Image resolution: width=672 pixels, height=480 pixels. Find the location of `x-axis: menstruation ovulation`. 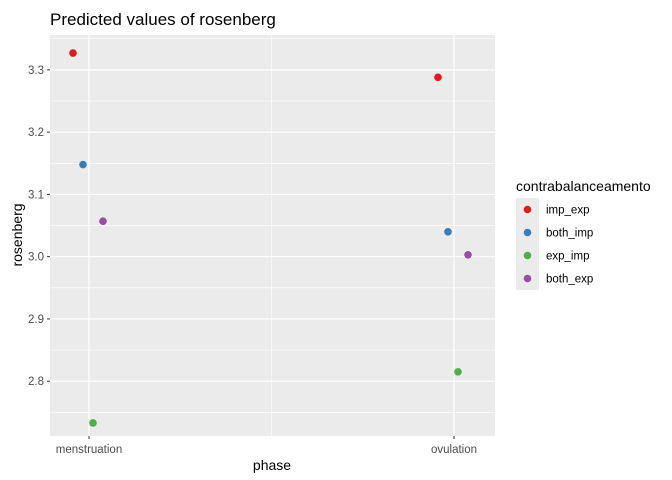

x-axis: menstruation ovulation is located at coordinates (266, 446).